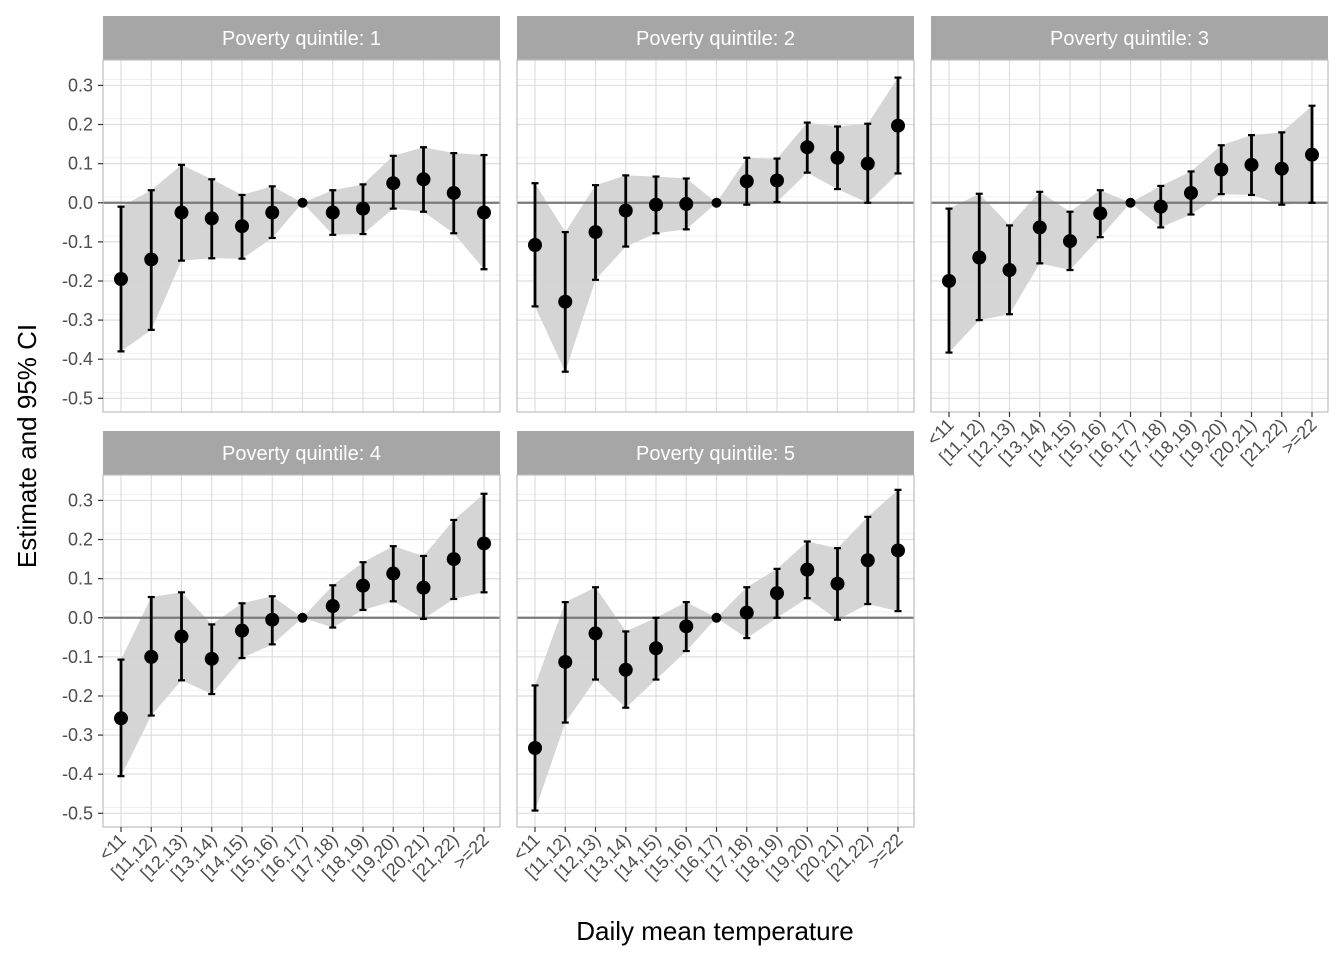 This screenshot has height=960, width=1344. I want to click on panel-quintile-3: Poverty quintile: 3, so click(1129, 214).